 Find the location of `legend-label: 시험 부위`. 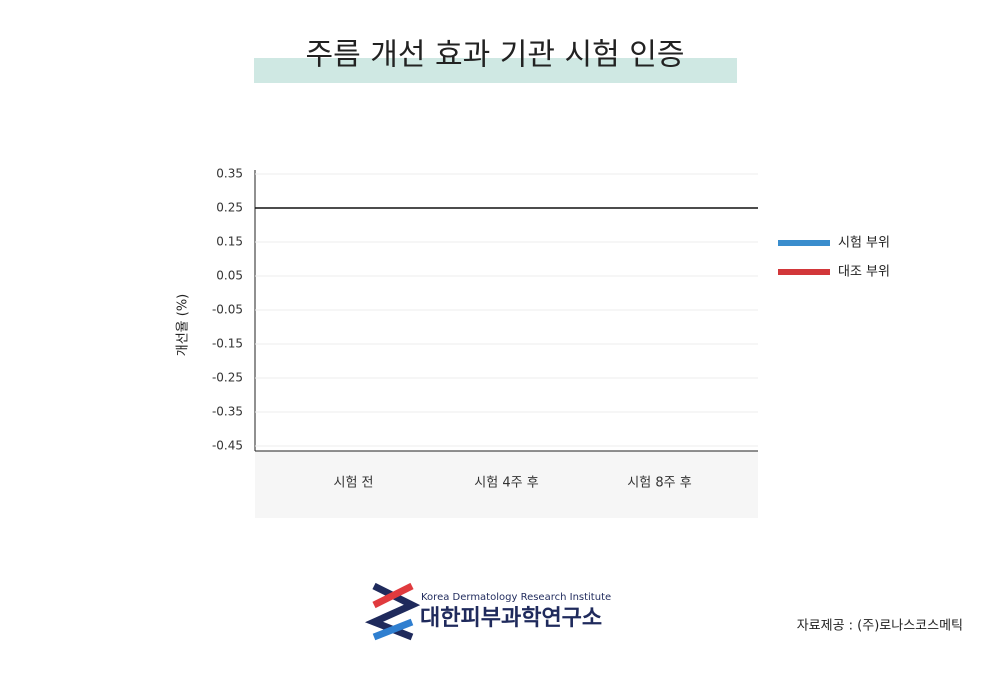

legend-label: 시험 부위 is located at coordinates (864, 243).